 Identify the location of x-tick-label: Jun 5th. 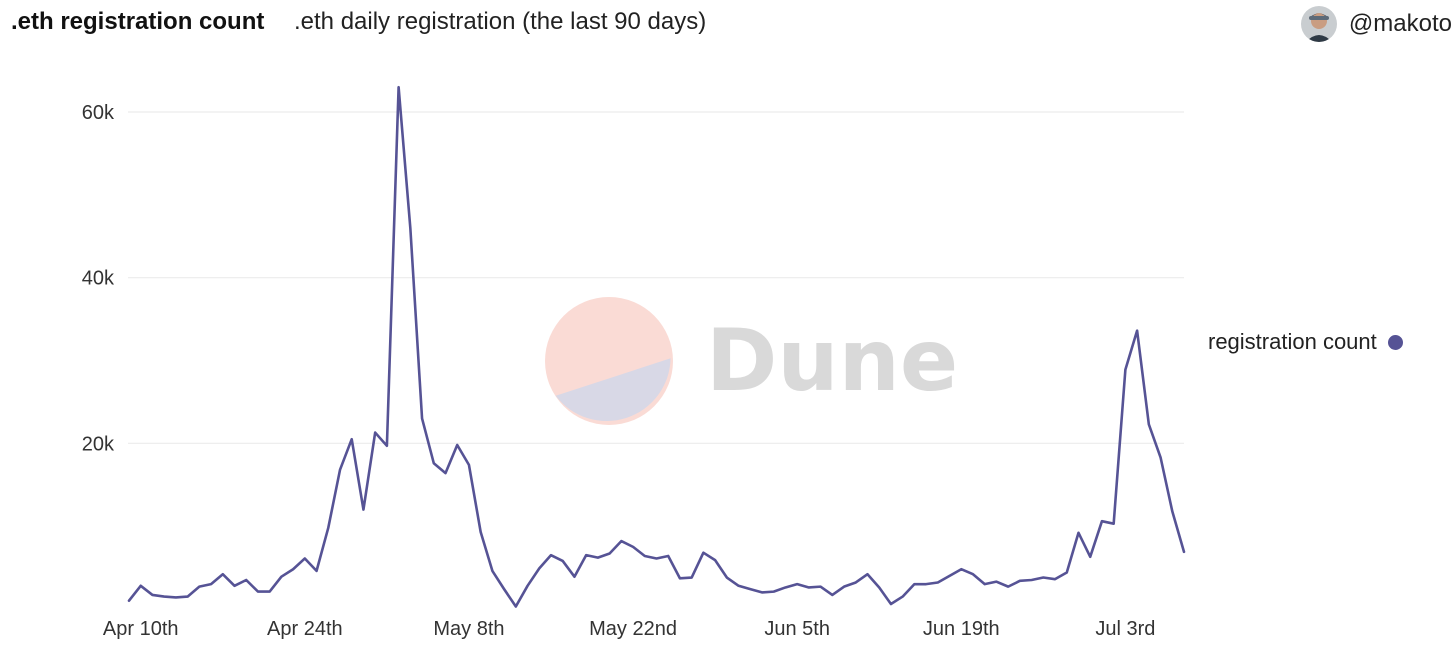
(797, 629).